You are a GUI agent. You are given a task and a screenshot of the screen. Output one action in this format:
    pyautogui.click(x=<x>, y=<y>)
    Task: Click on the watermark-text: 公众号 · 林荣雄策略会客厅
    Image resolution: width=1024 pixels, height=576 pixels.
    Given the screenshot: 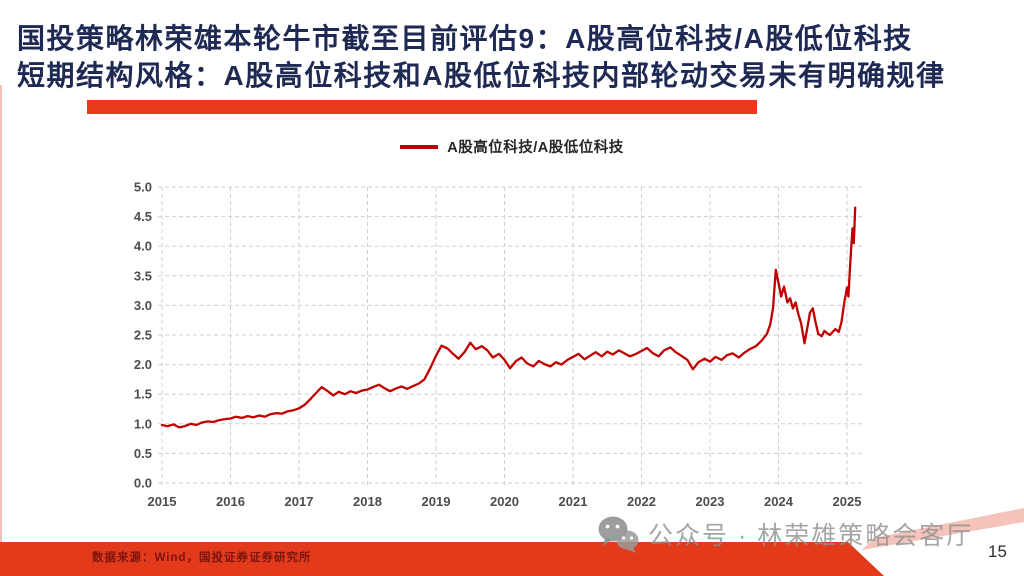 What is the action you would take?
    pyautogui.click(x=811, y=536)
    